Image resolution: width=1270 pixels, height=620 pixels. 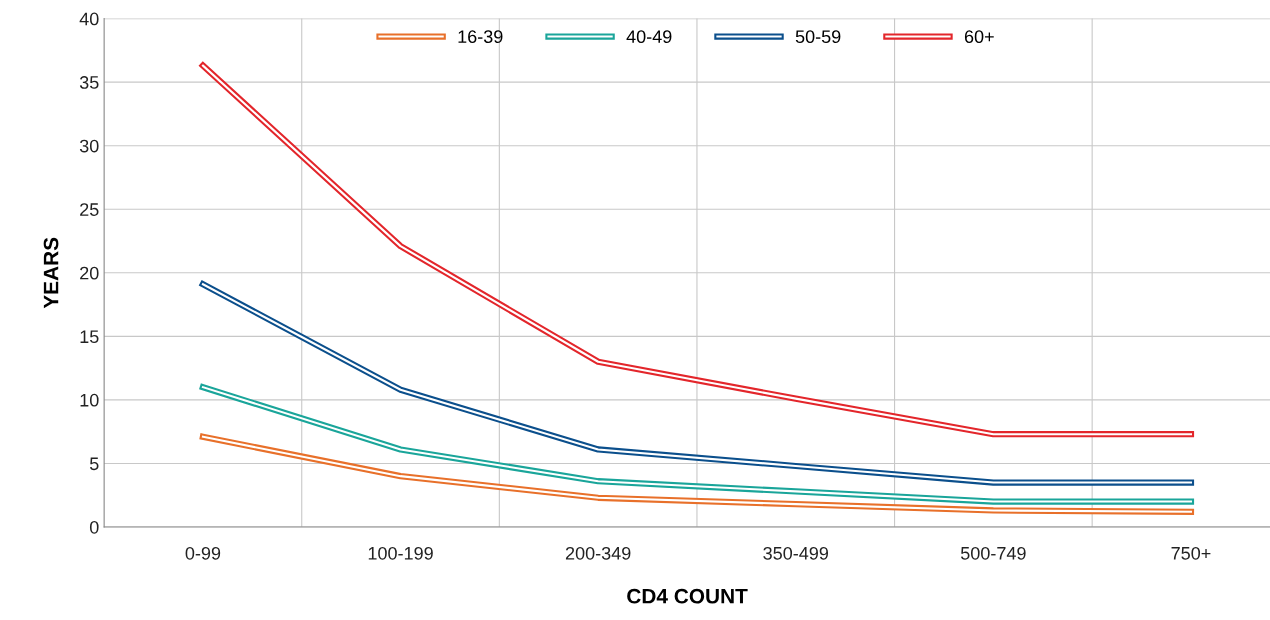 What do you see at coordinates (979, 37) in the screenshot?
I see `legend-label: 60+` at bounding box center [979, 37].